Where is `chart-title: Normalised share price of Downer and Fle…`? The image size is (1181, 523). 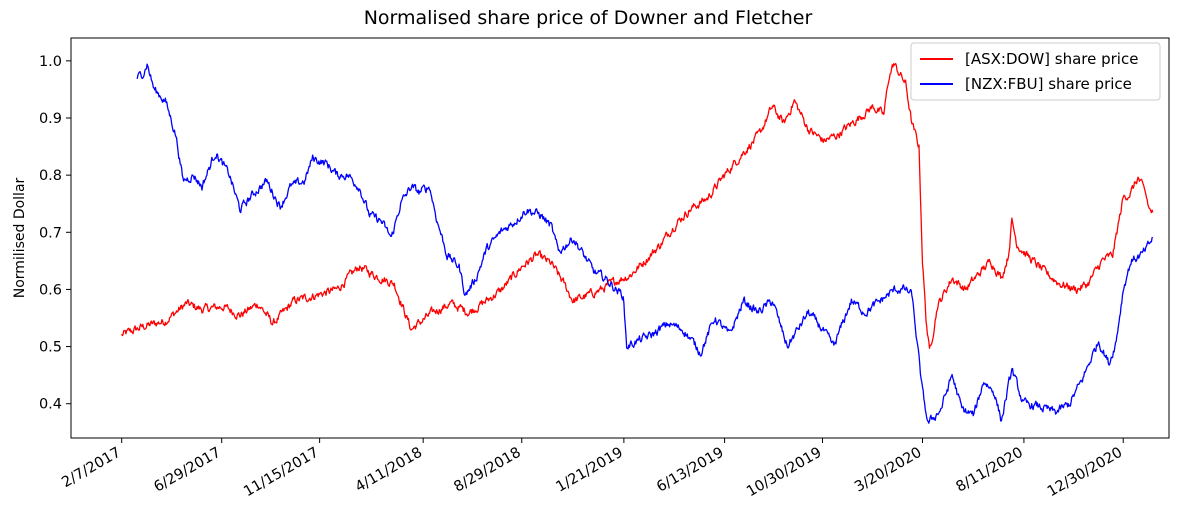 chart-title: Normalised share price of Downer and Fle… is located at coordinates (588, 18).